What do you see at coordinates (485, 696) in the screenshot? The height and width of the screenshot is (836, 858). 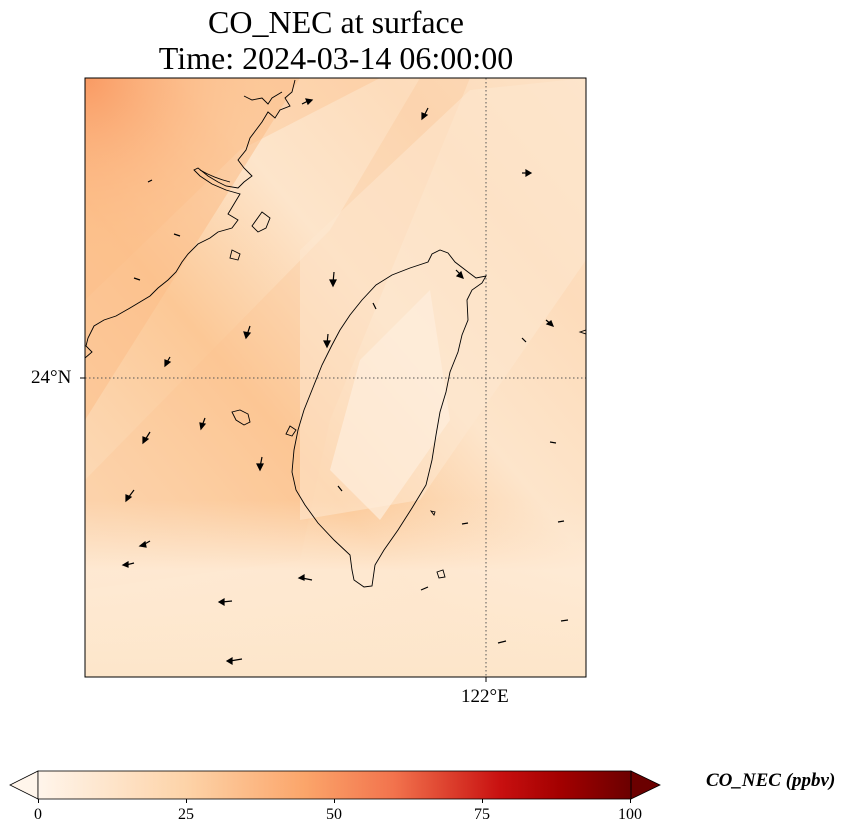 I see `lon-tick-label: 122°E` at bounding box center [485, 696].